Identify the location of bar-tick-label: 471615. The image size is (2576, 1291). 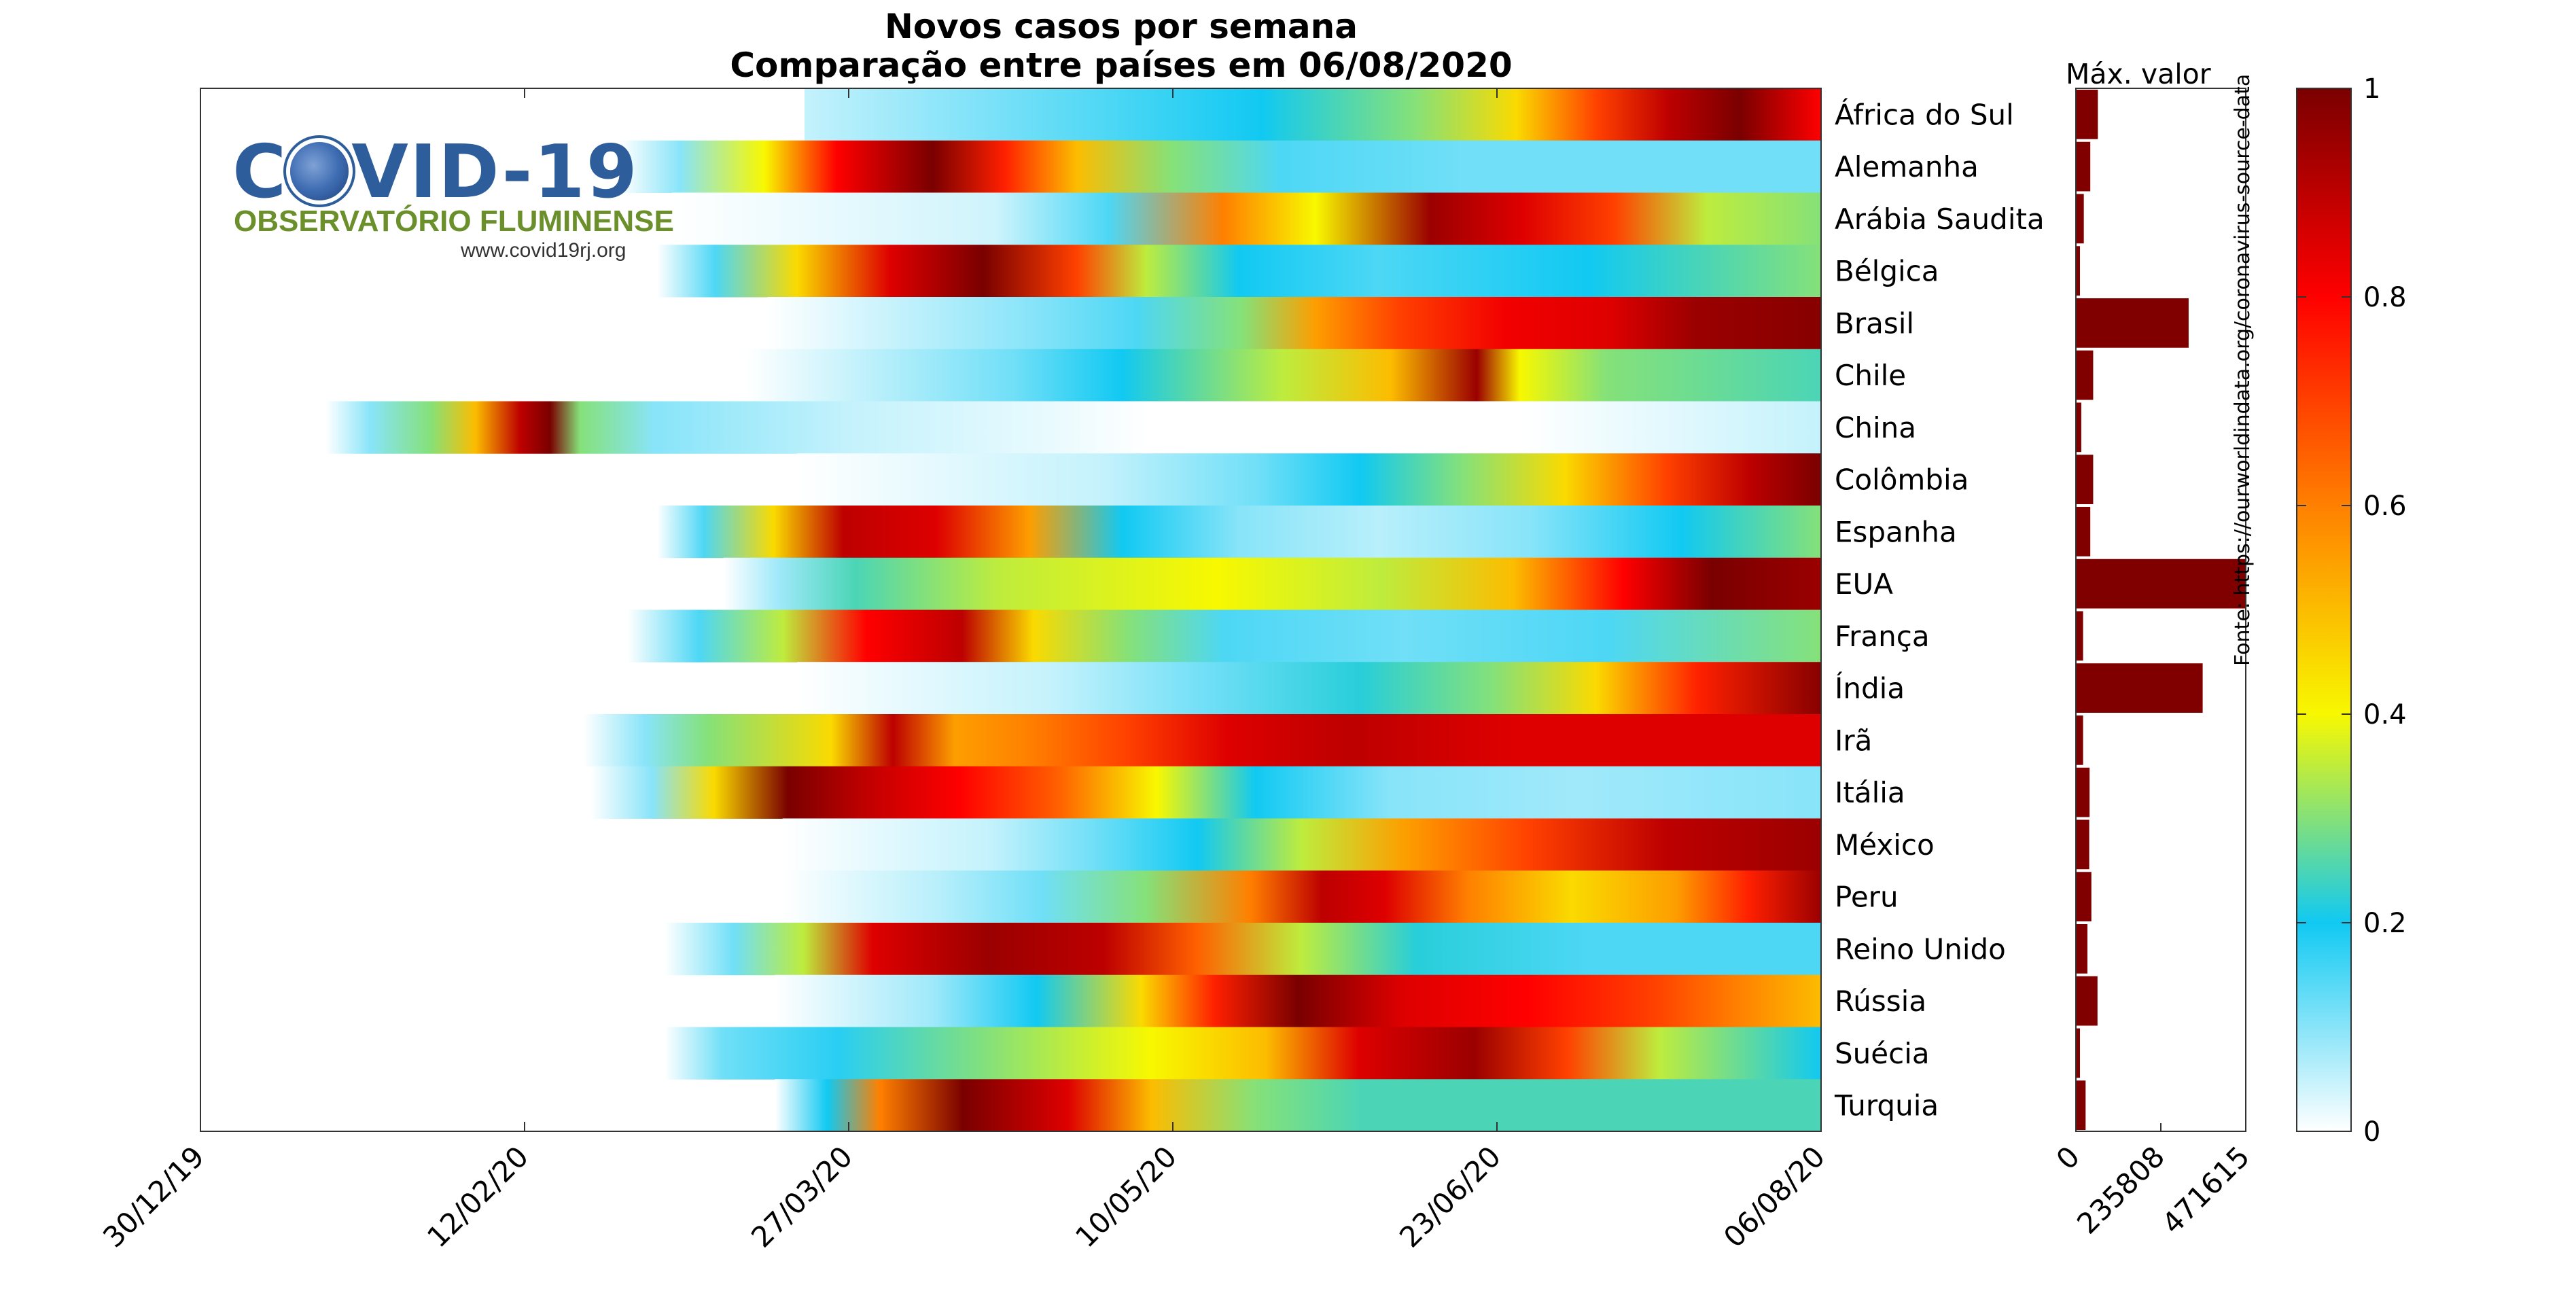
(2205, 1189).